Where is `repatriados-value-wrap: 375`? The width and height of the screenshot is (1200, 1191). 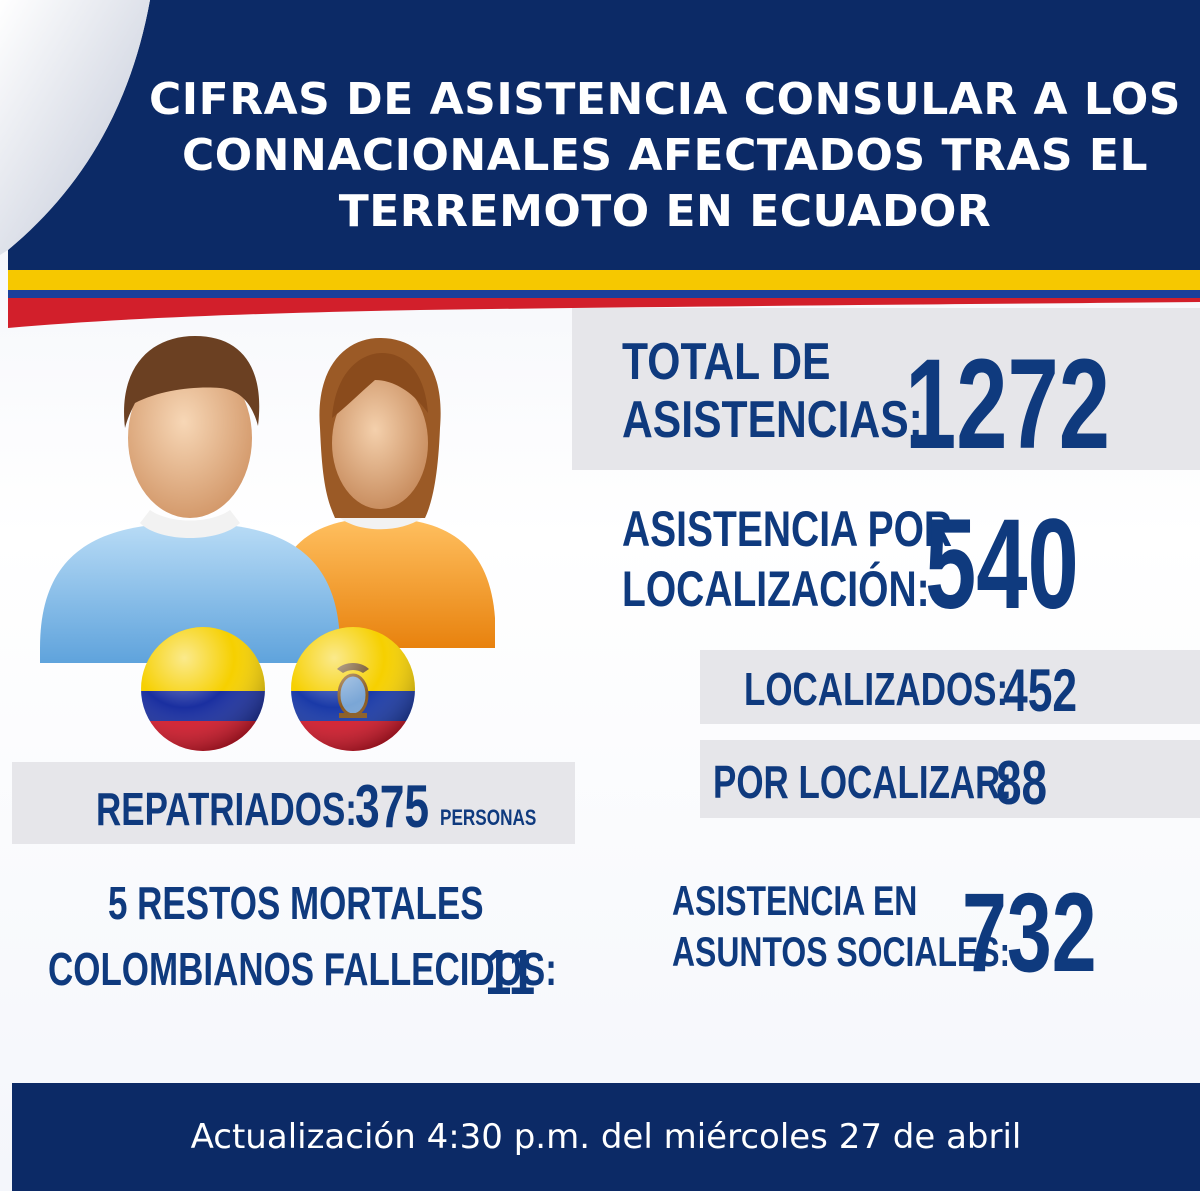 repatriados-value-wrap: 375 is located at coordinates (405, 806).